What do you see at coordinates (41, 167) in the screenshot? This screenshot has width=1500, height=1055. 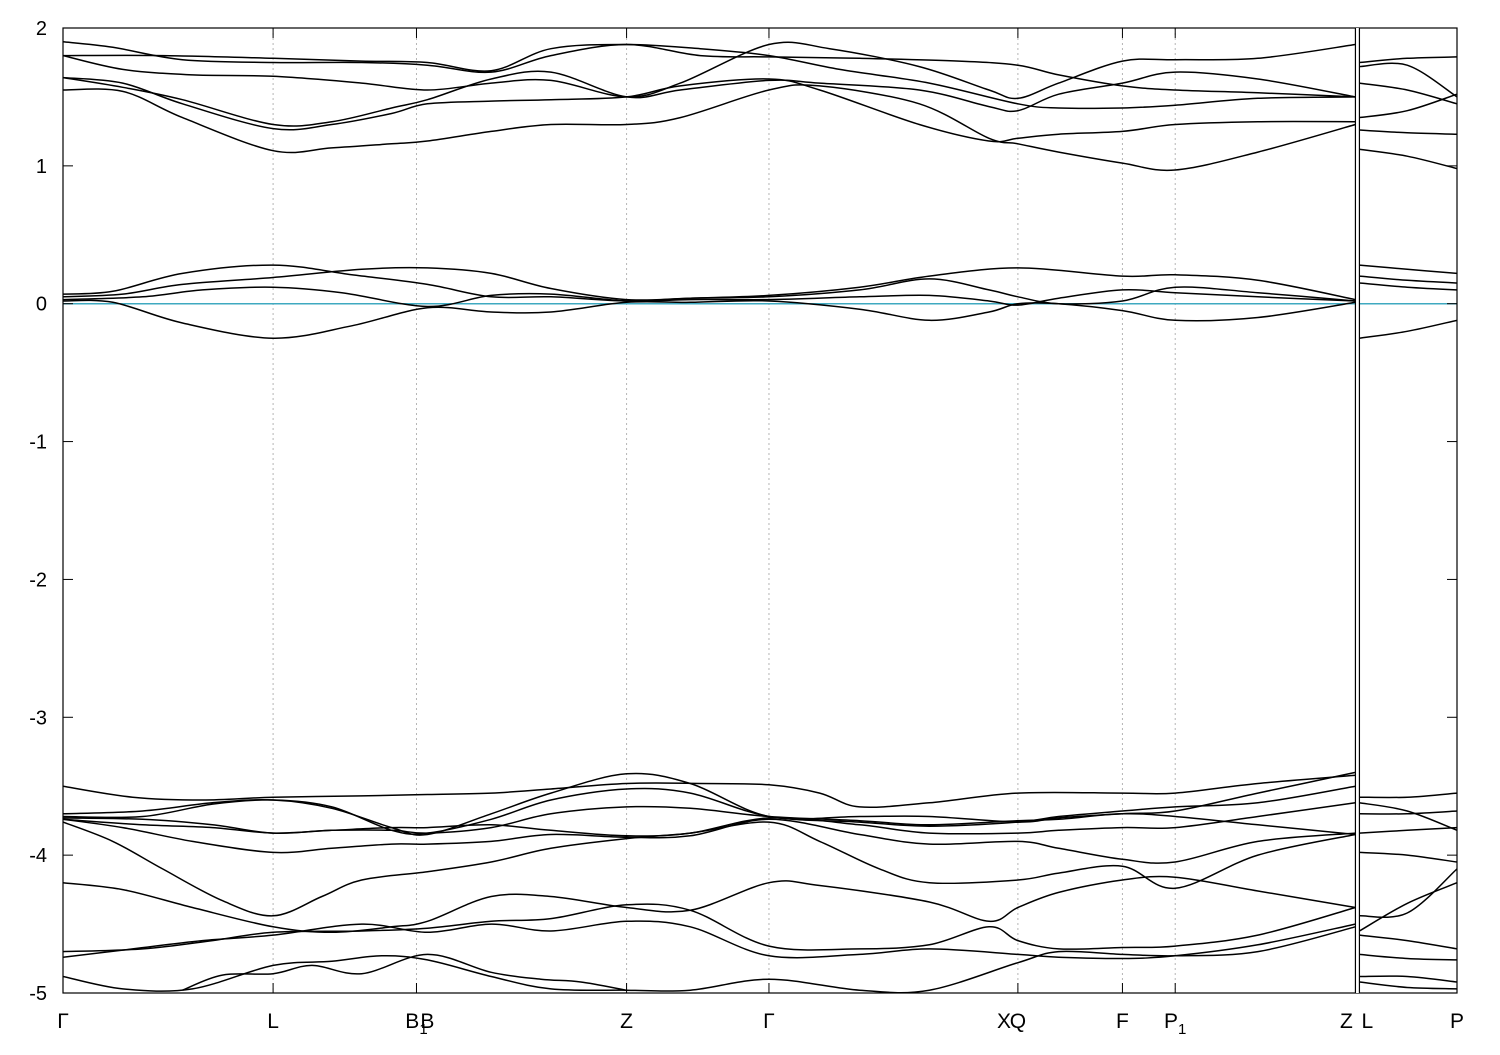 I see `y-tick-label: 1` at bounding box center [41, 167].